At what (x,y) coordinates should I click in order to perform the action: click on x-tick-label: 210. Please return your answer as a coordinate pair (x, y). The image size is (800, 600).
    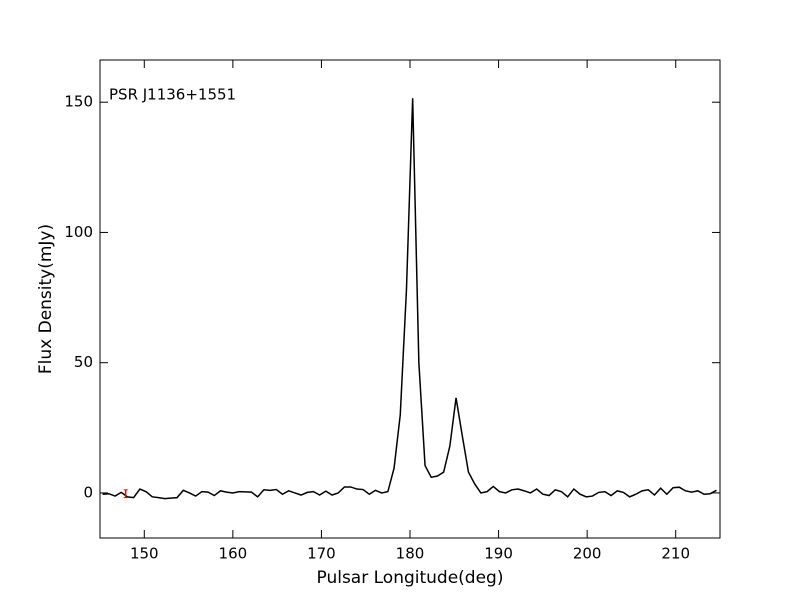
    Looking at the image, I should click on (675, 554).